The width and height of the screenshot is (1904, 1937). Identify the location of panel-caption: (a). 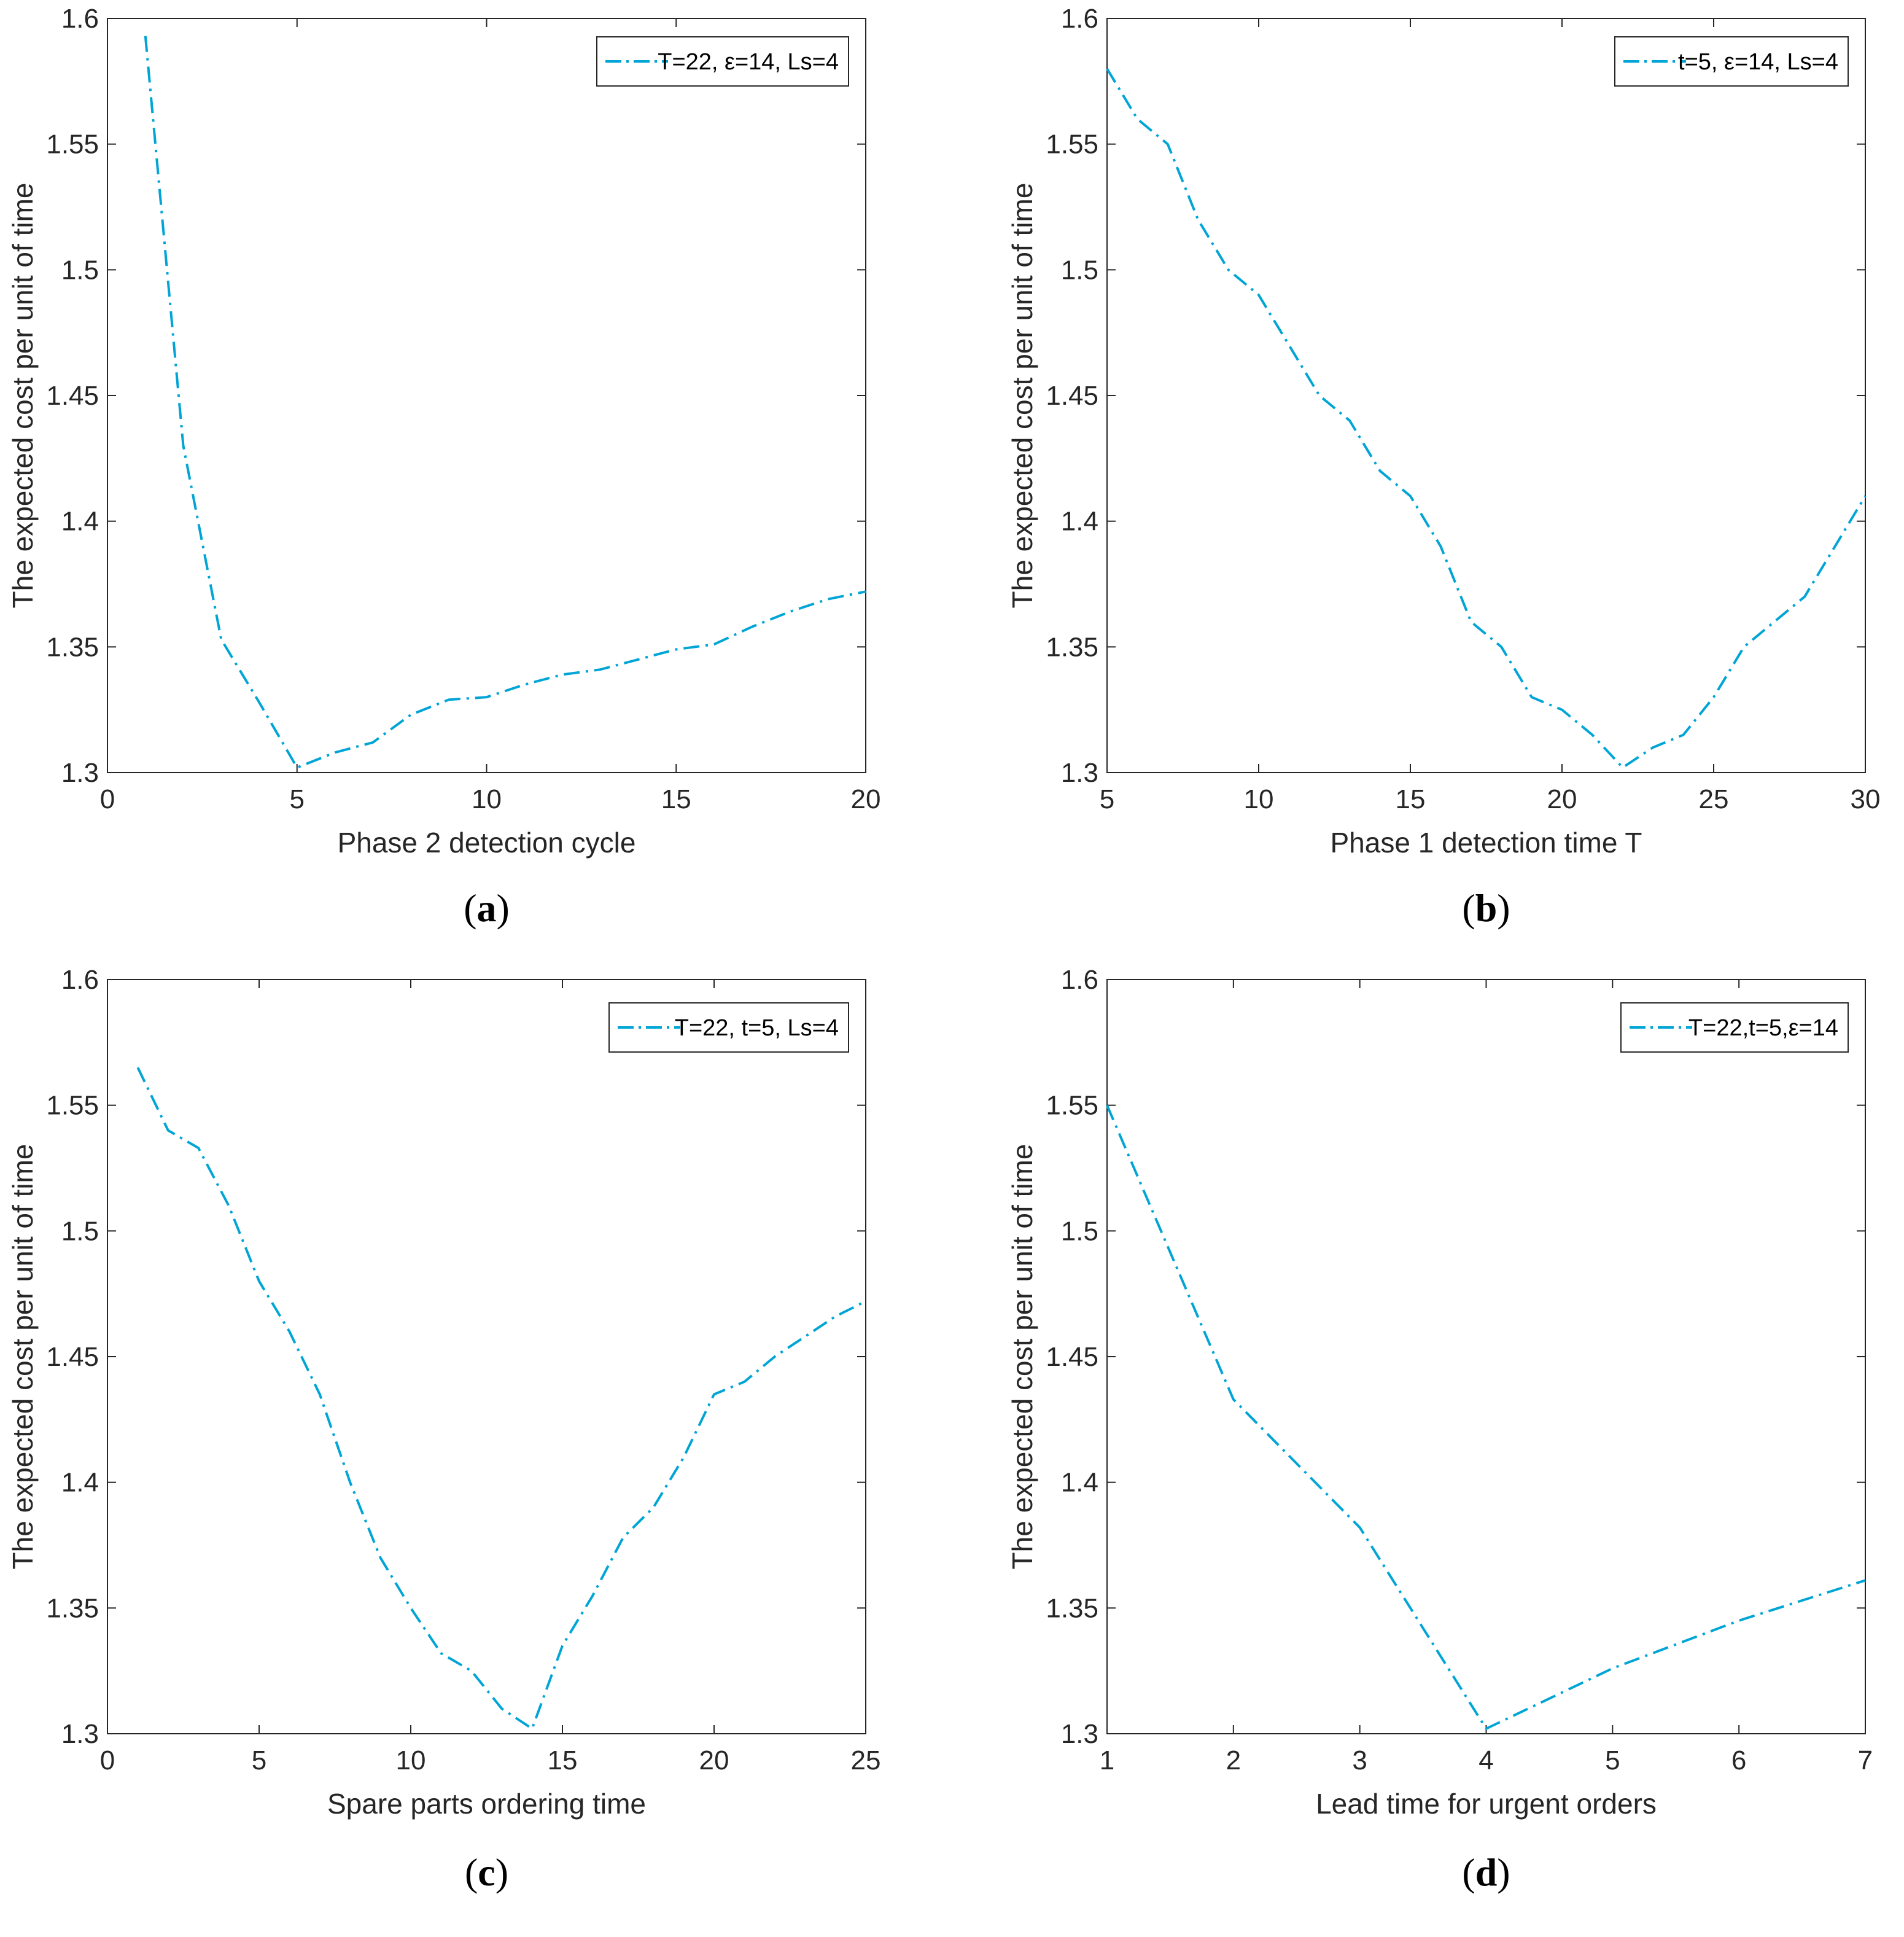
(487, 908).